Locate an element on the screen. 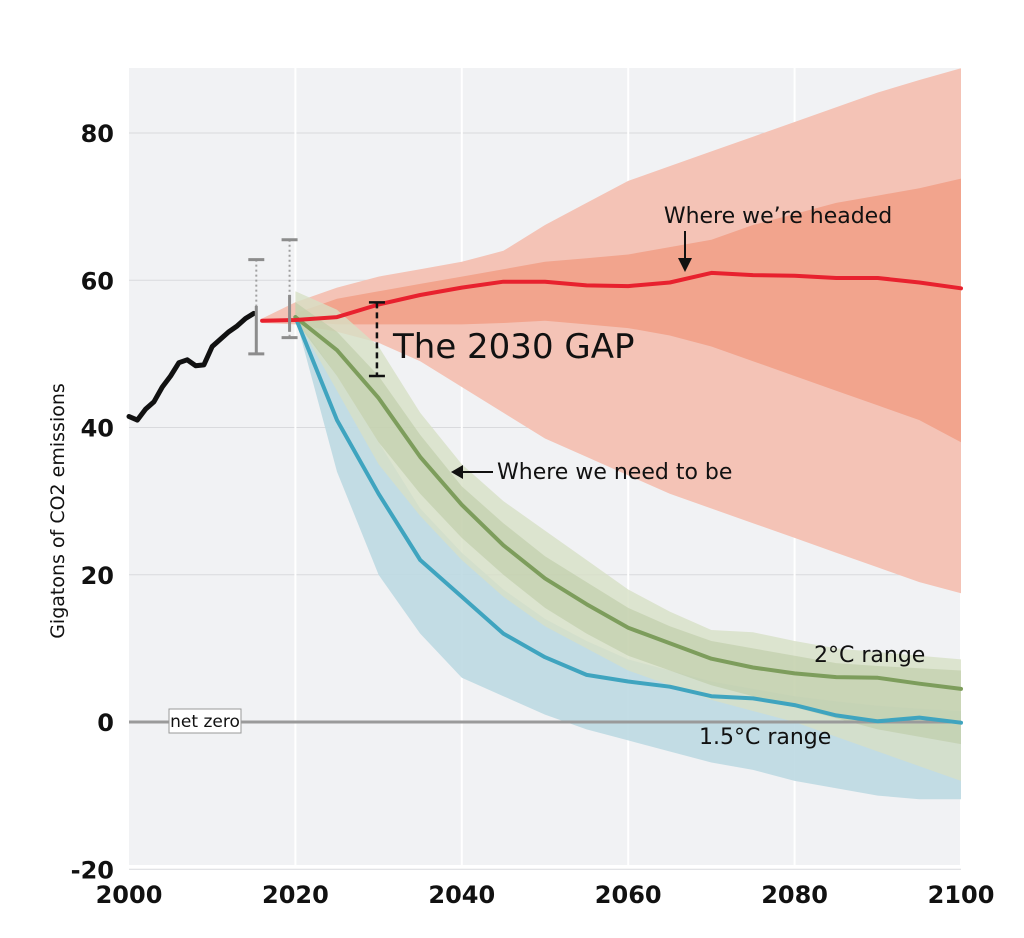  gap-bar is located at coordinates (376, 339).